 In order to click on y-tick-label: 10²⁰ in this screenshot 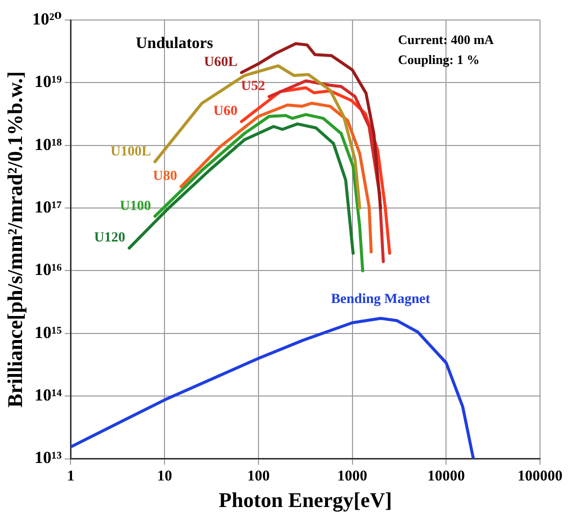, I will do `click(47, 18)`.